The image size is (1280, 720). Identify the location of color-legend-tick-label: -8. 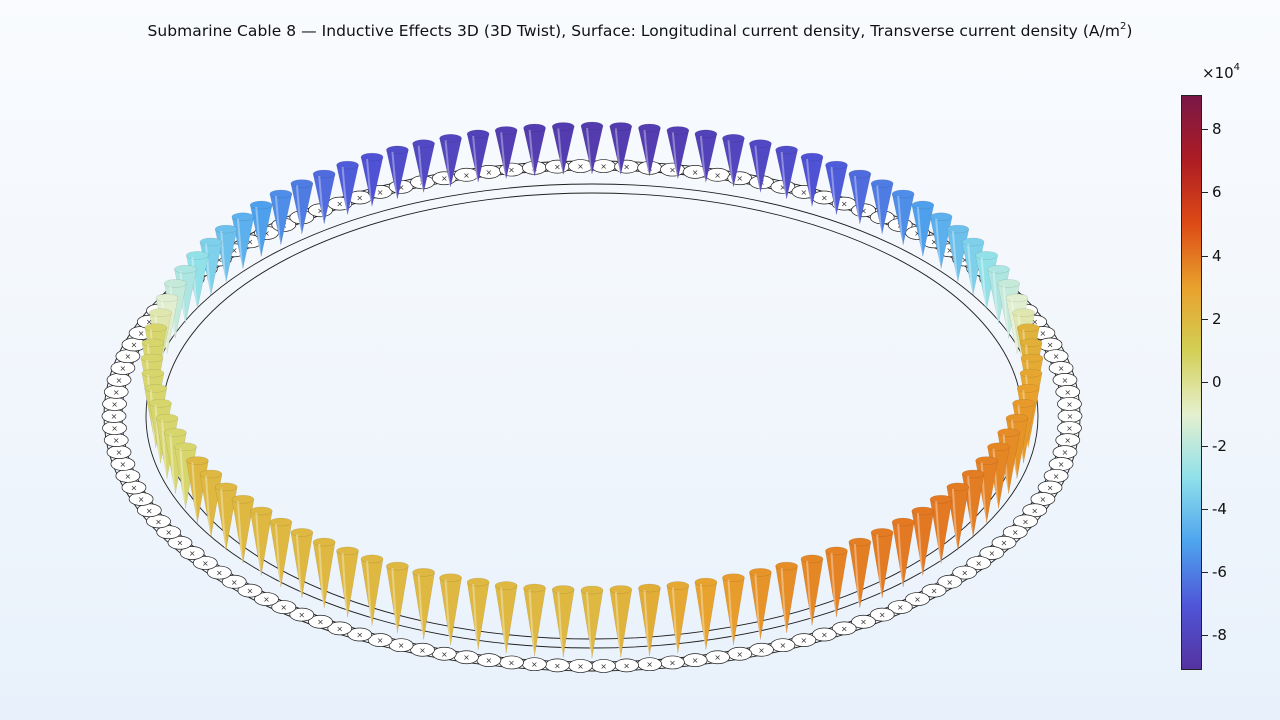
(1219, 635).